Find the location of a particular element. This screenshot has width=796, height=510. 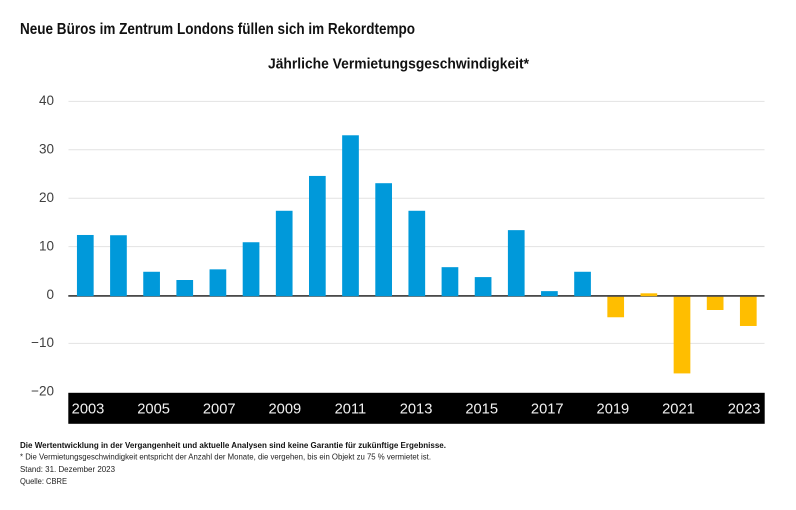

svg-text: 0 is located at coordinates (50, 294).